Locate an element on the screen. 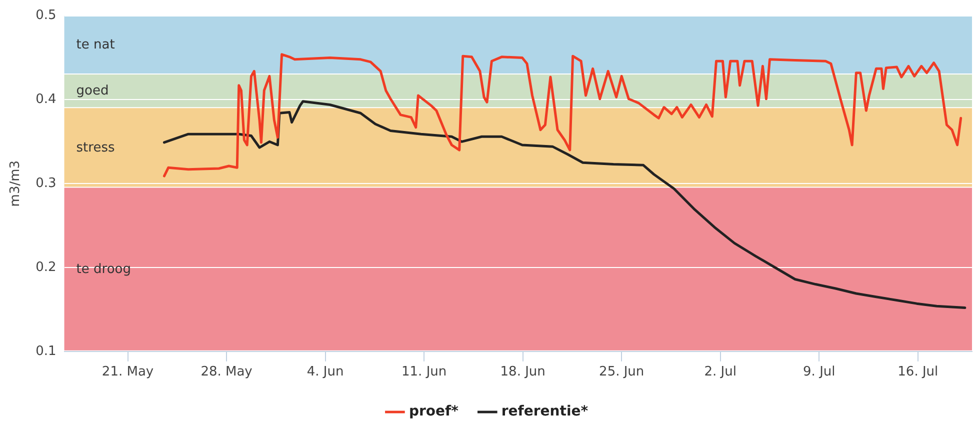 The width and height of the screenshot is (974, 433). band-label: goed is located at coordinates (92, 91).